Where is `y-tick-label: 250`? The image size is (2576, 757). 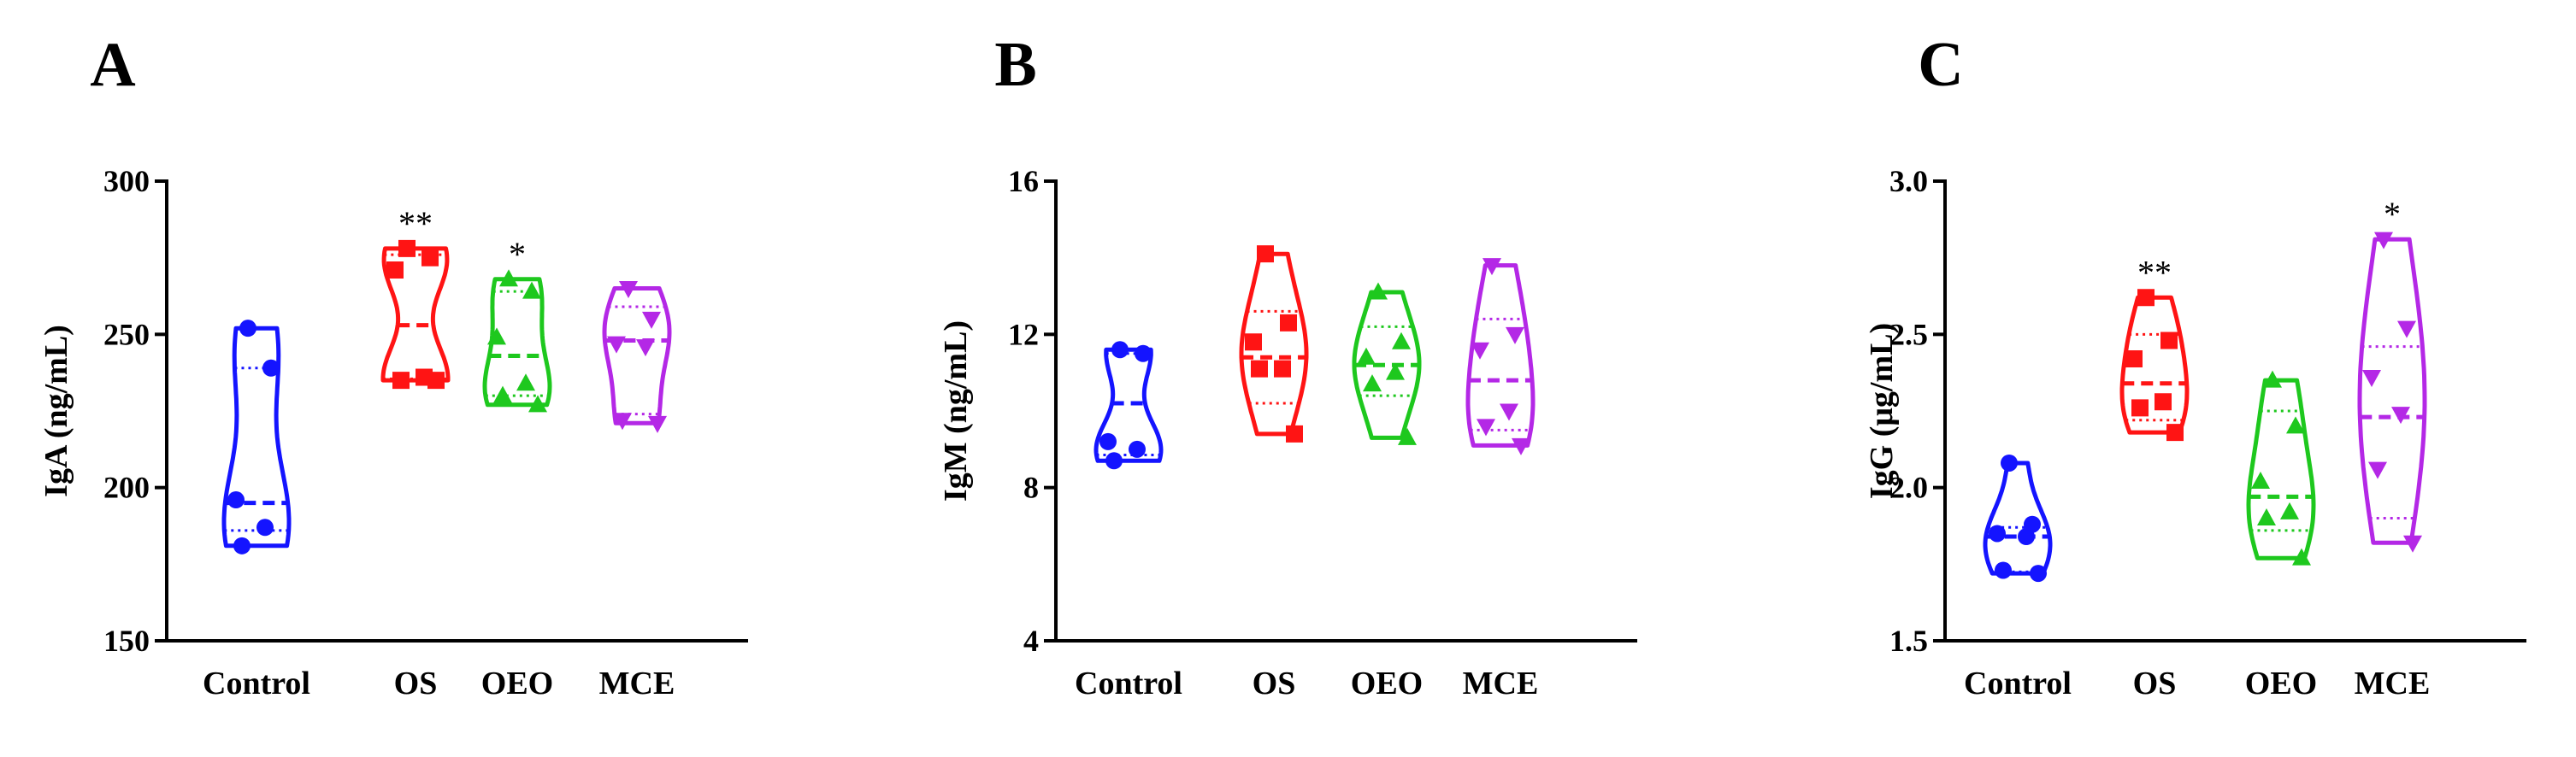
y-tick-label: 250 is located at coordinates (127, 334).